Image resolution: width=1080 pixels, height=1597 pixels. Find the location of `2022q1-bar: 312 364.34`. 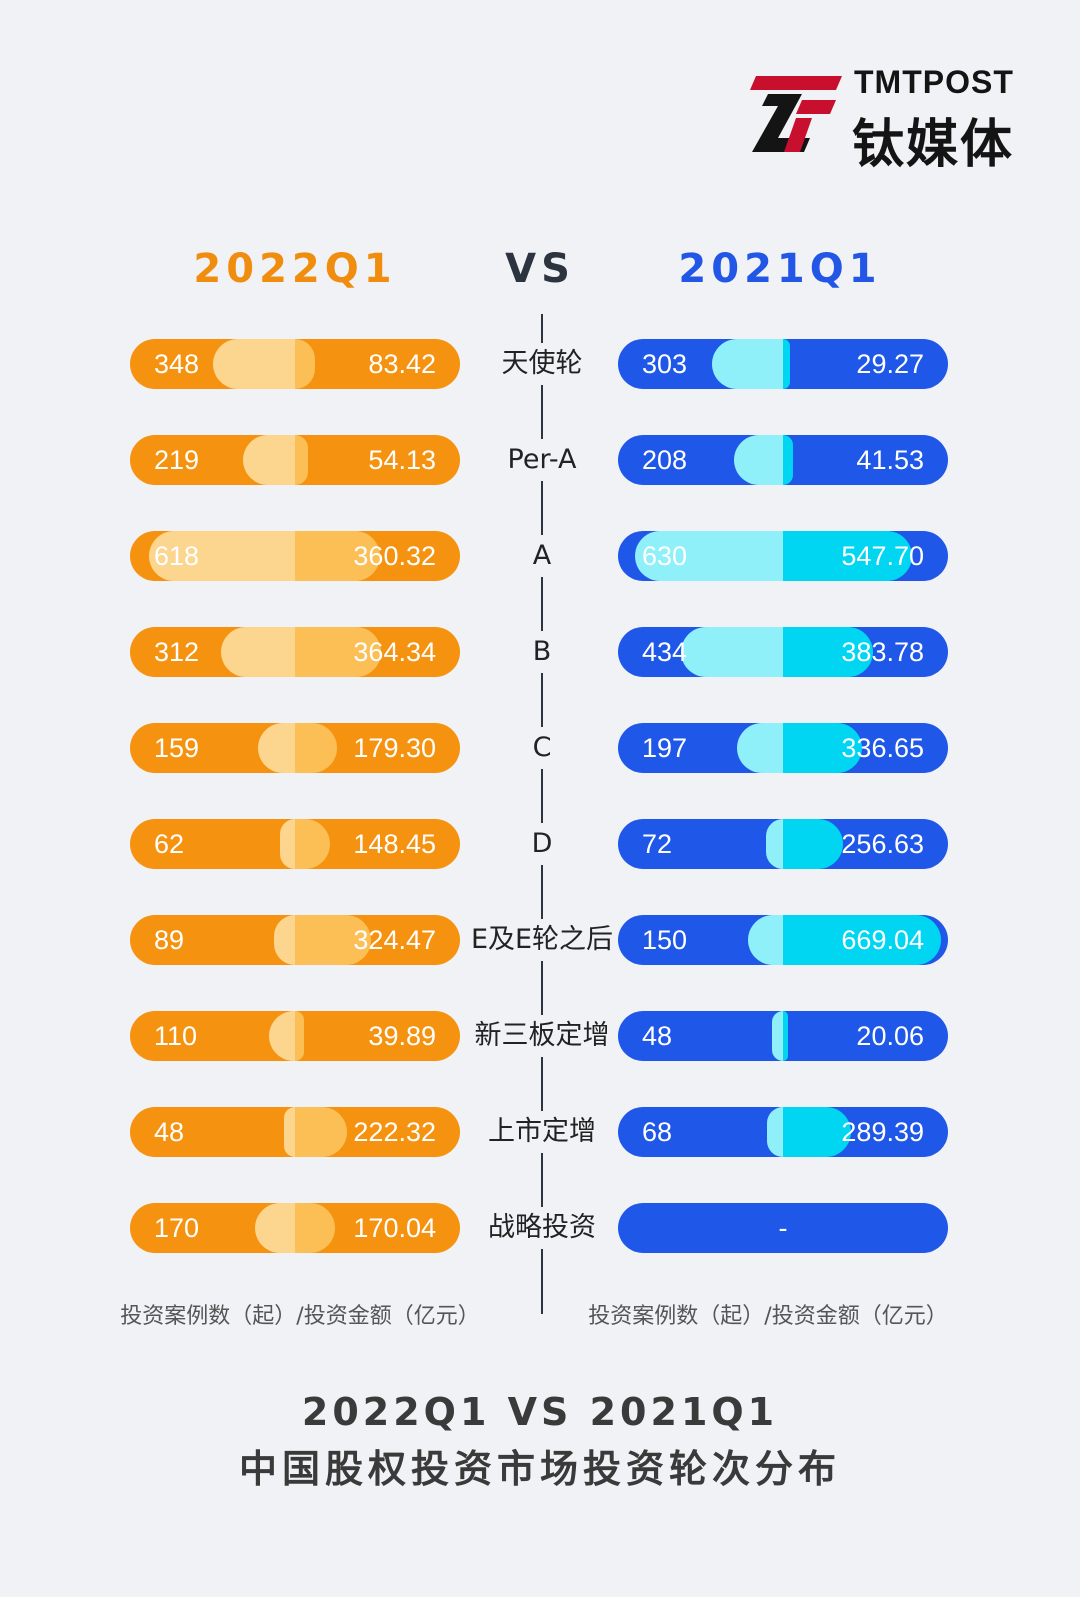

2022q1-bar: 312 364.34 is located at coordinates (295, 652).